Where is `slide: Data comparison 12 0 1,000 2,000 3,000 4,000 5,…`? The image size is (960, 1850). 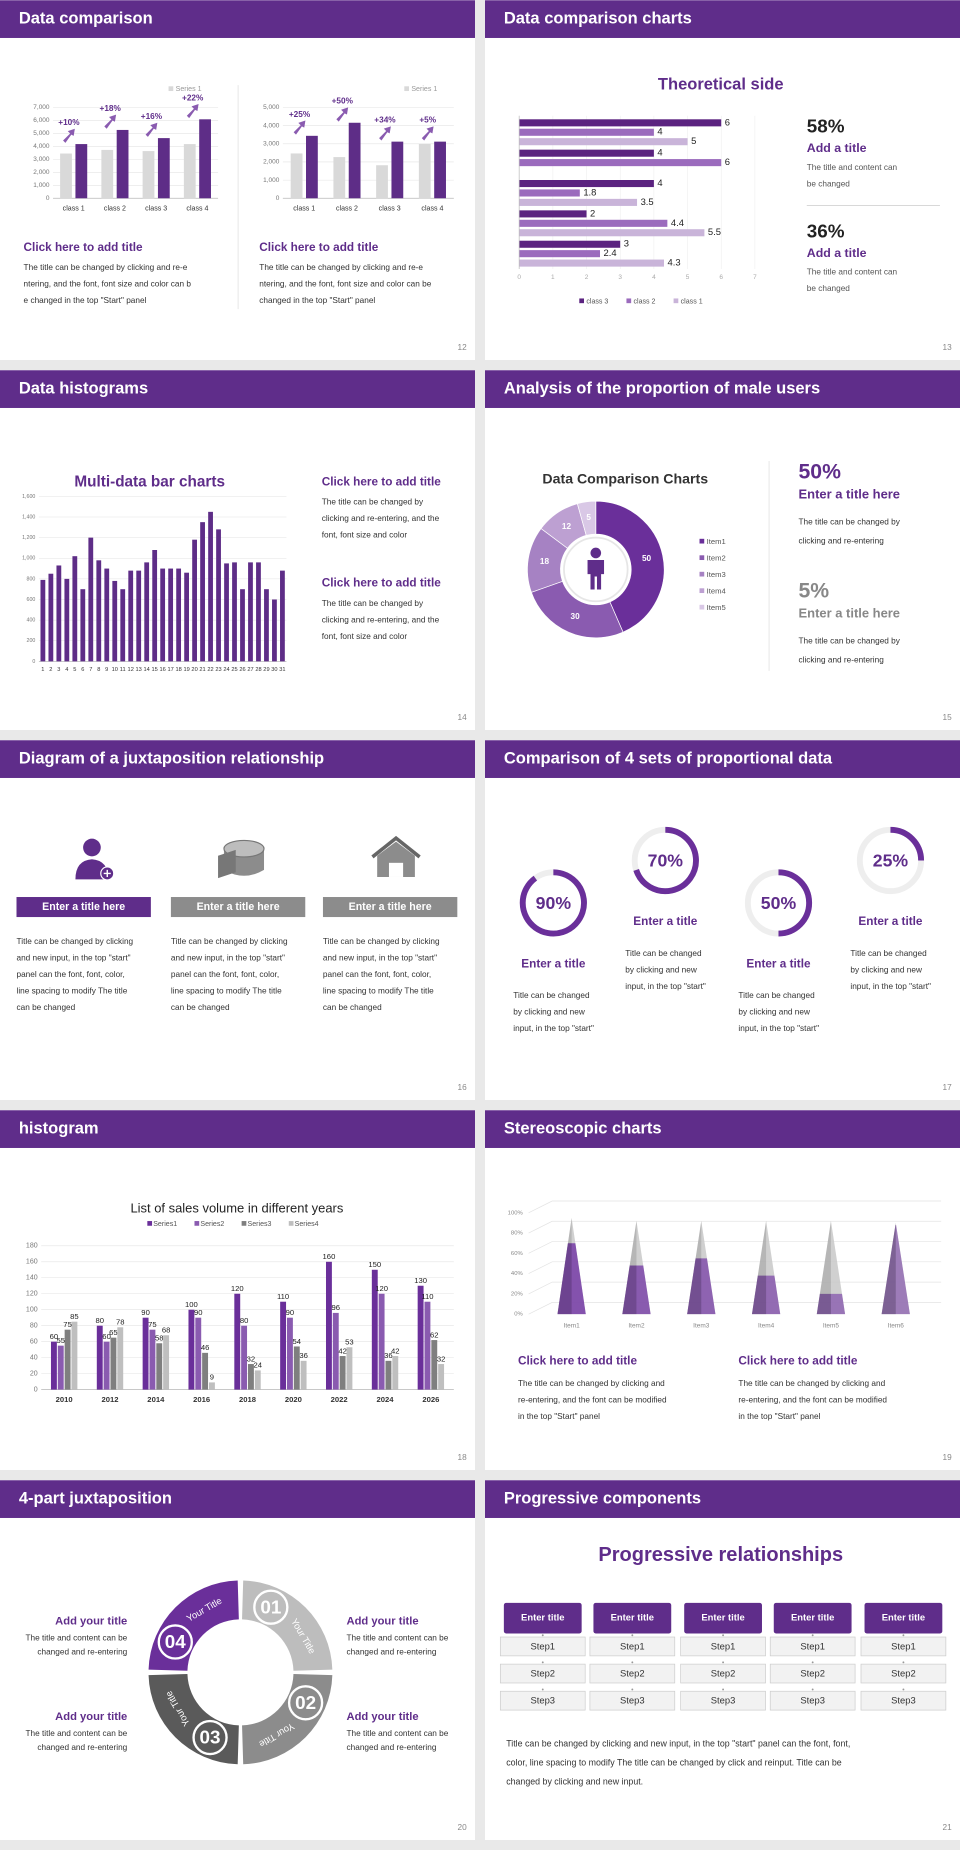 slide: Data comparison 12 0 1,000 2,000 3,000 4,000 5,… is located at coordinates (237, 180).